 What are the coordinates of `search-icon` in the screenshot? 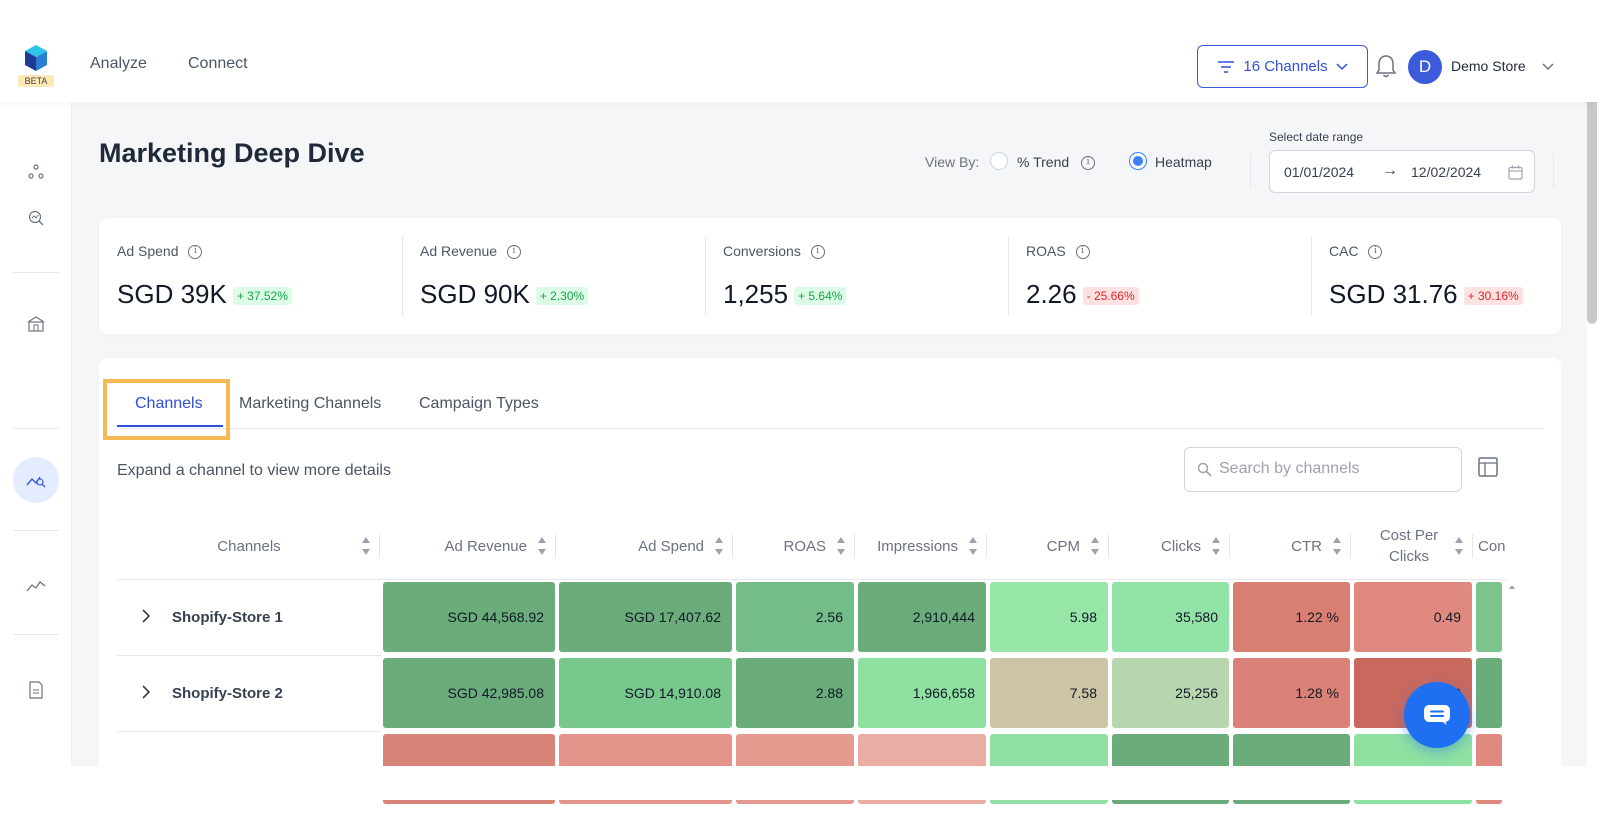 It's located at (1204, 469).